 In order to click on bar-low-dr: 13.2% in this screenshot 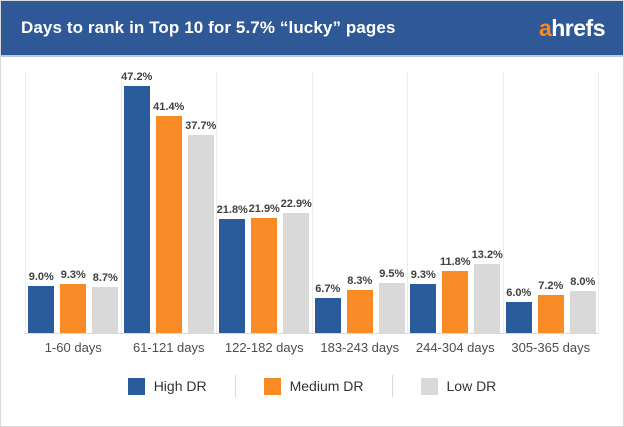, I will do `click(487, 291)`.